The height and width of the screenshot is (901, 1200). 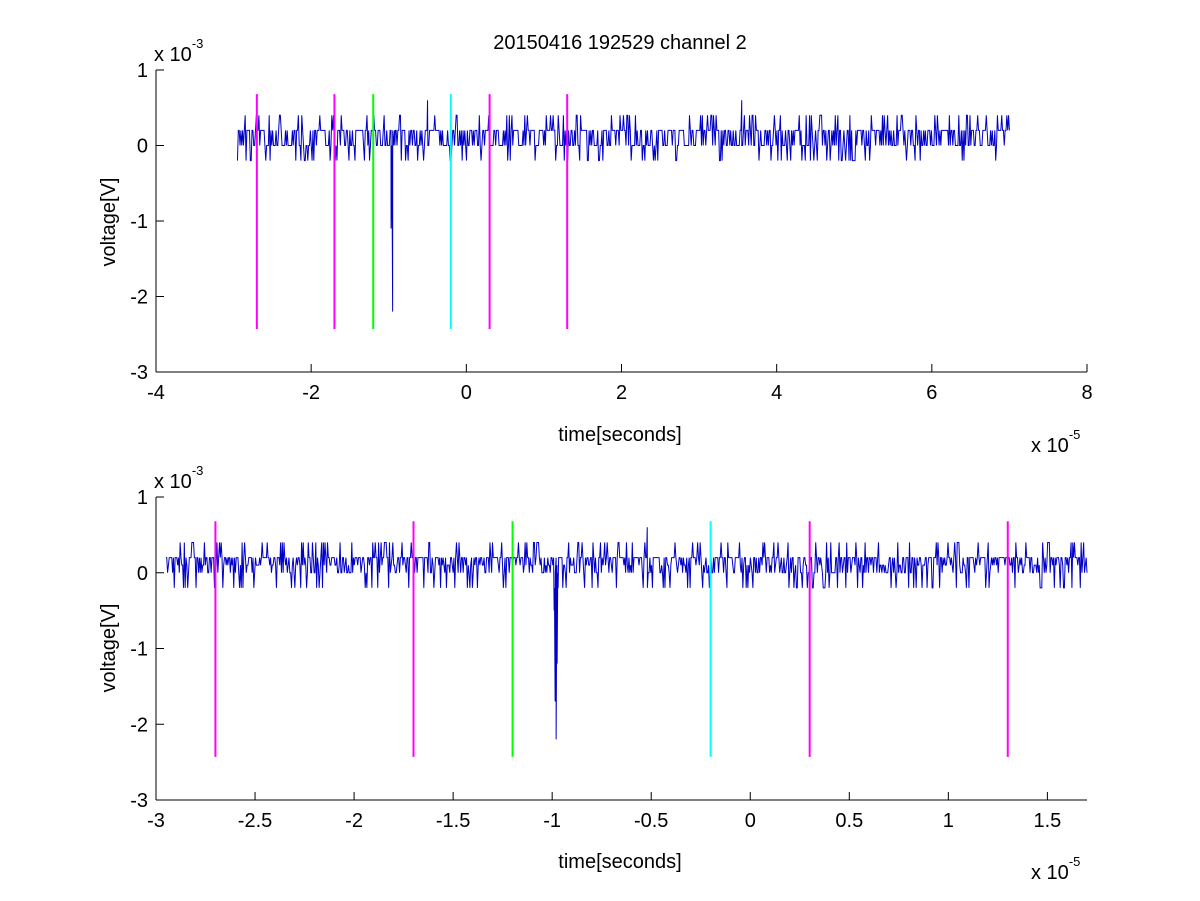 What do you see at coordinates (139, 725) in the screenshot?
I see `bottom-y-tick-label: -2` at bounding box center [139, 725].